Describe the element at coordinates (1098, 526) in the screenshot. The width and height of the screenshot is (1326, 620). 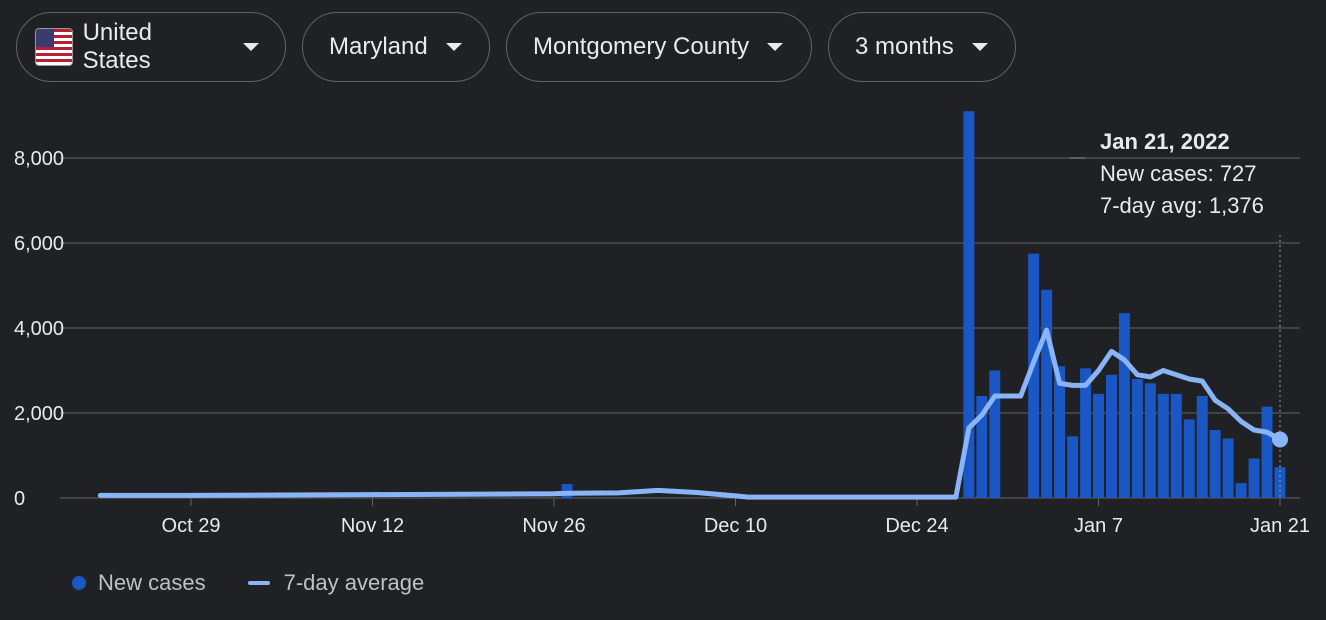
I see `x-tick-label: Jan 7` at that location.